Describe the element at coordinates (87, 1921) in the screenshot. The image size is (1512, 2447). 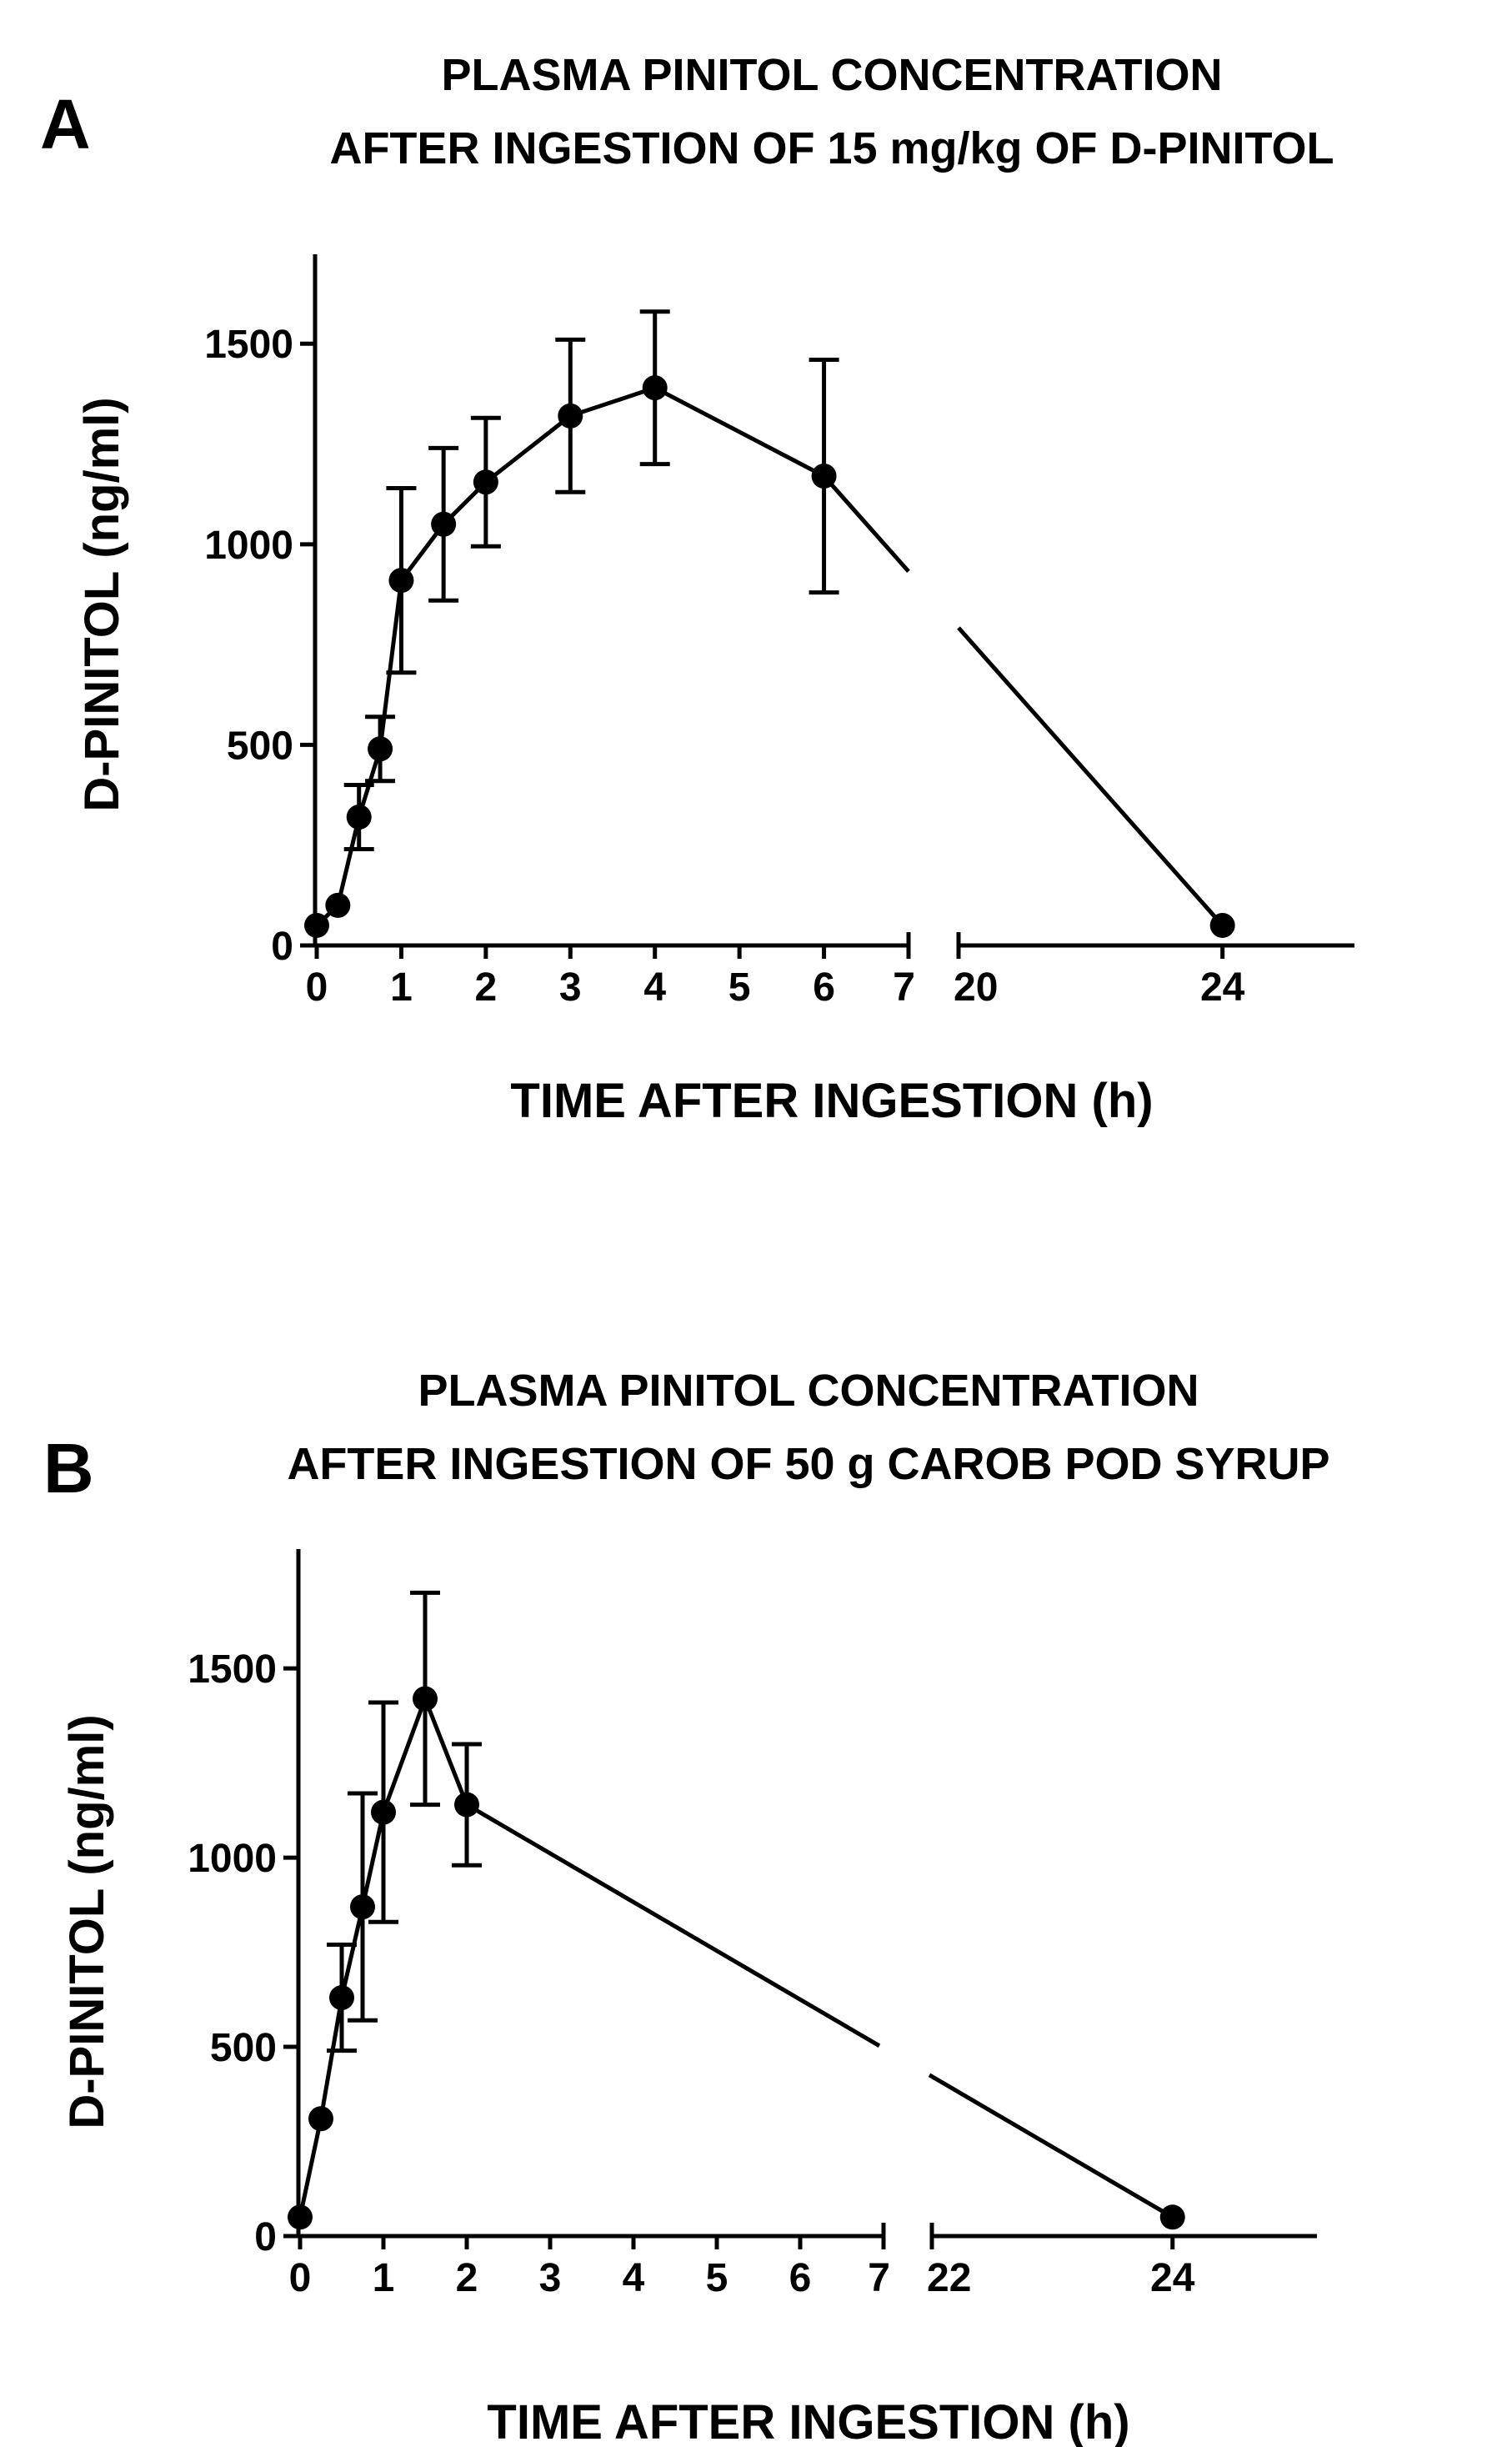
I see `y-axis-label-b: D-PINITOL (ng/ml)` at that location.